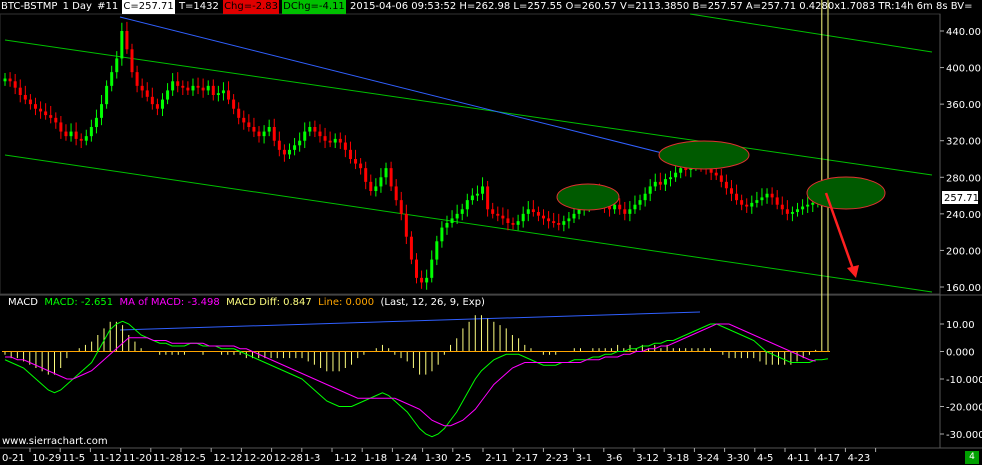 This screenshot has width=982, height=465. Describe the element at coordinates (972, 457) in the screenshot. I see `corner-badge: 4` at that location.